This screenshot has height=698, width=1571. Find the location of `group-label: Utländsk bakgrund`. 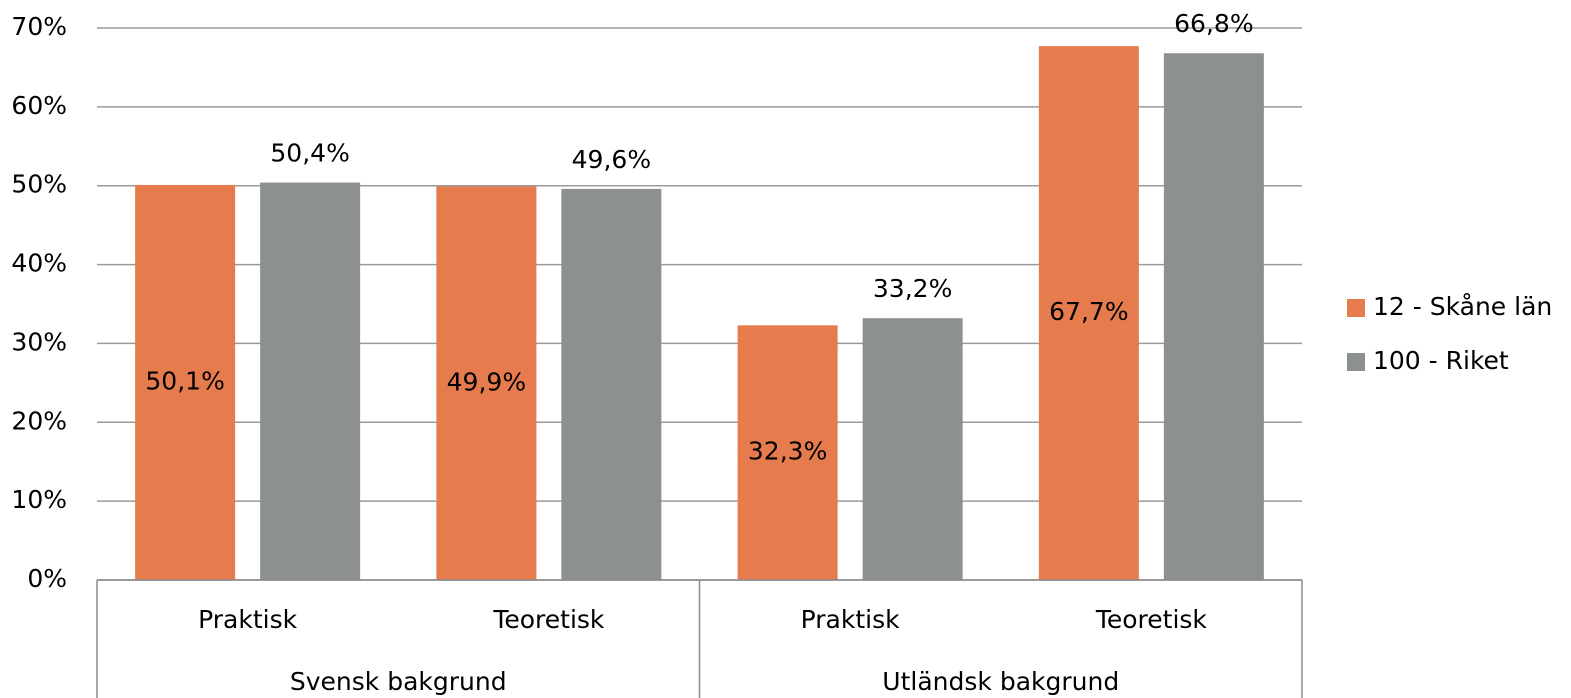

group-label: Utländsk bakgrund is located at coordinates (1000, 681).